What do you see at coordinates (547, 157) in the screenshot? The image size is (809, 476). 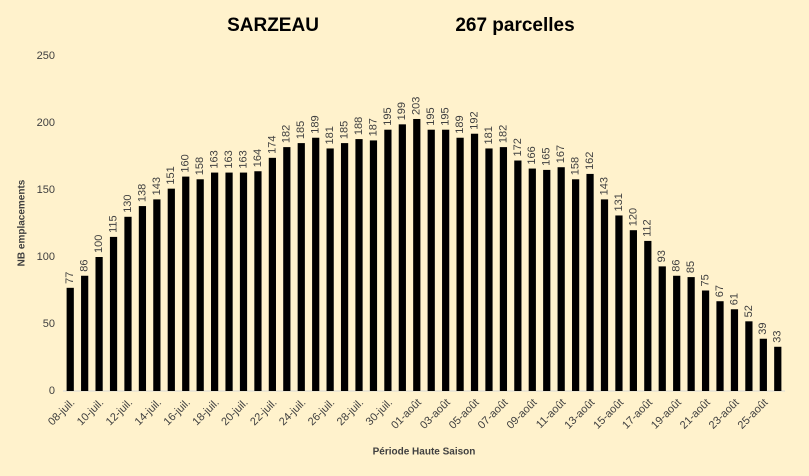 I see `value-label: 165` at bounding box center [547, 157].